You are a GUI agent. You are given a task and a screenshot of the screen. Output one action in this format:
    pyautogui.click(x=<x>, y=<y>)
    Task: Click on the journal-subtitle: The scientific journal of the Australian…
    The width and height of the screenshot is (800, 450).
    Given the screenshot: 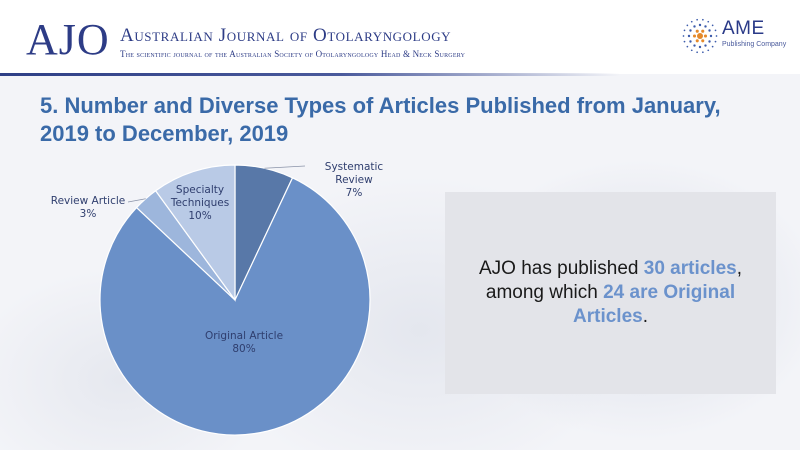 What is the action you would take?
    pyautogui.click(x=293, y=54)
    